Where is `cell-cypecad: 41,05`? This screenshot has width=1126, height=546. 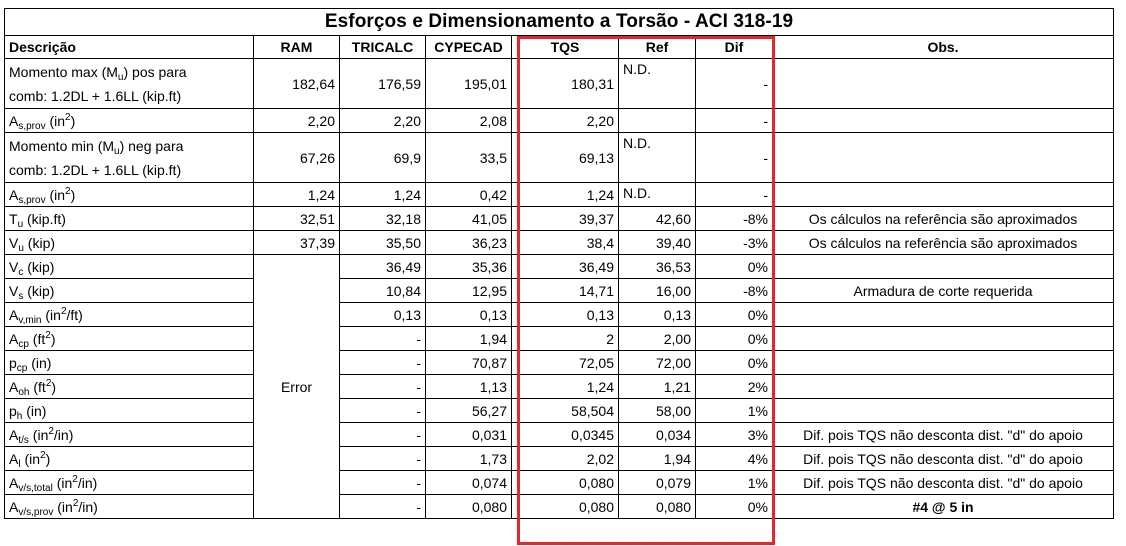
cell-cypecad: 41,05 is located at coordinates (468, 218).